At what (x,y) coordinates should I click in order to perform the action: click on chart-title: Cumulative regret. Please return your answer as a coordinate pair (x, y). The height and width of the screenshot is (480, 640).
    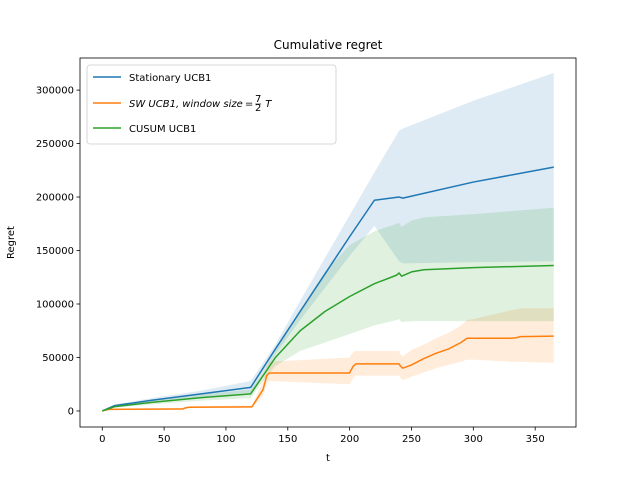
    Looking at the image, I should click on (328, 45).